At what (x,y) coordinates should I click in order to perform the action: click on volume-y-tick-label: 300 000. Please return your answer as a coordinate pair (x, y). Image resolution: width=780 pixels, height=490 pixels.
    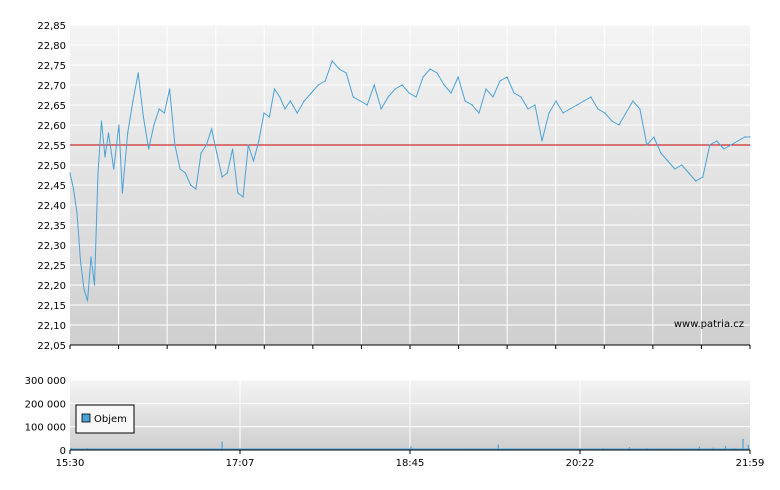
    Looking at the image, I should click on (45, 381).